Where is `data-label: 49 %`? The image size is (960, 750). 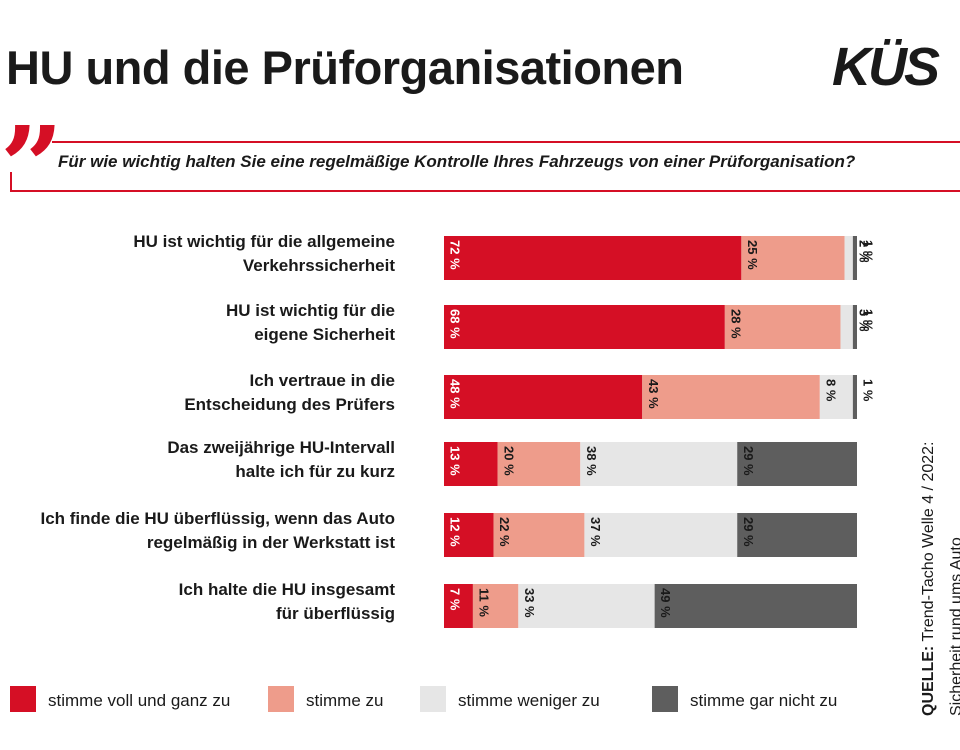 data-label: 49 % is located at coordinates (665, 603).